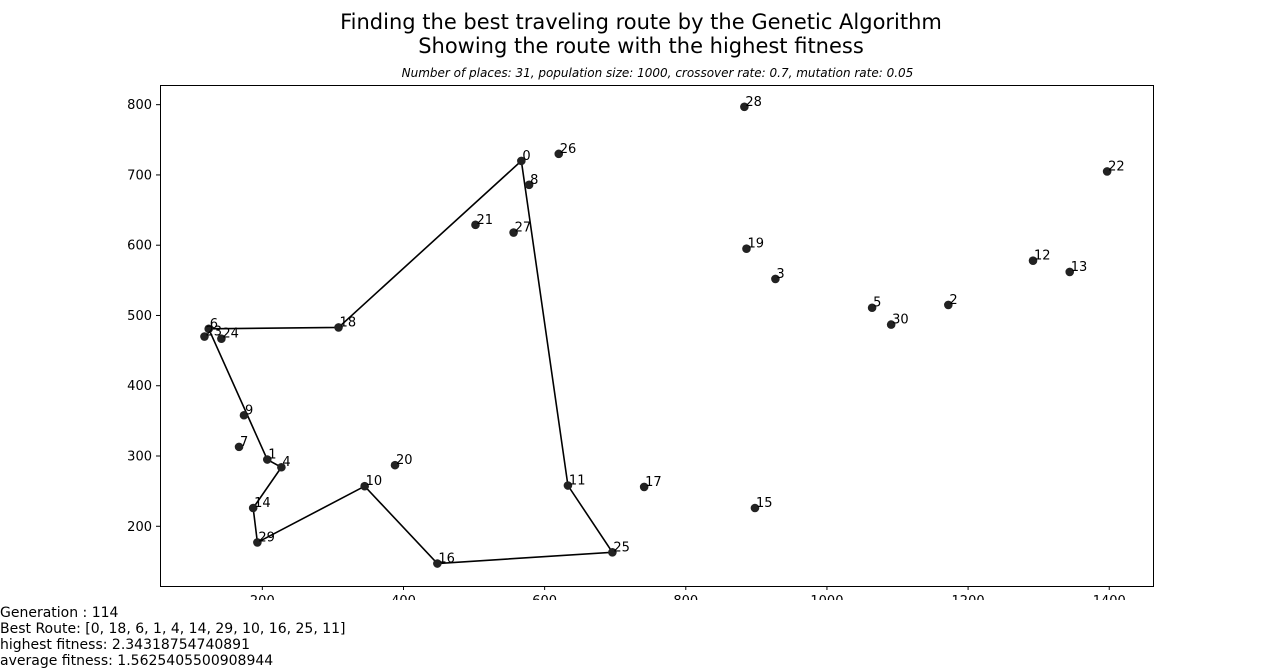  Describe the element at coordinates (139, 316) in the screenshot. I see `y-tick-label: 500` at that location.